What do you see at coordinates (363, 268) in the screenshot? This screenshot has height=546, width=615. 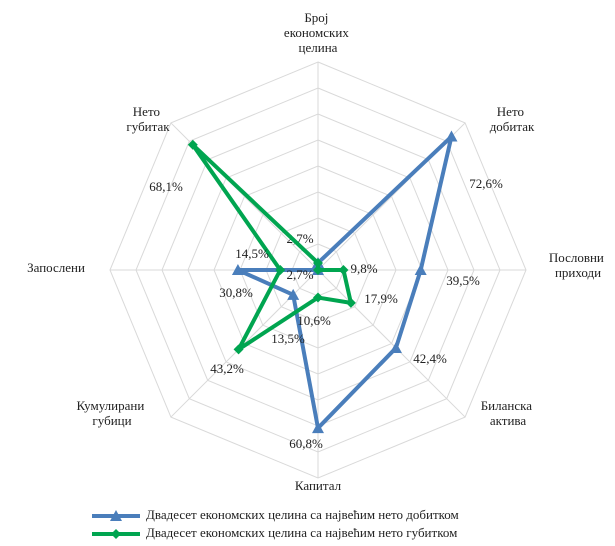 I see `value-label: 9,8%` at bounding box center [363, 268].